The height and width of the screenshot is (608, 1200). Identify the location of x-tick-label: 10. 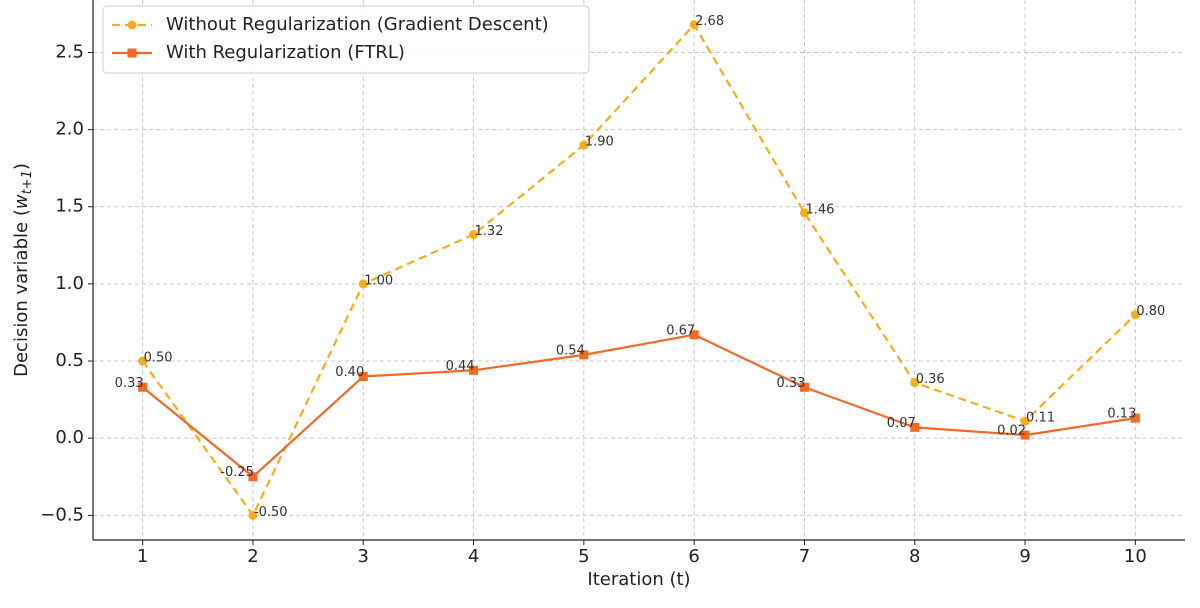
(1135, 556).